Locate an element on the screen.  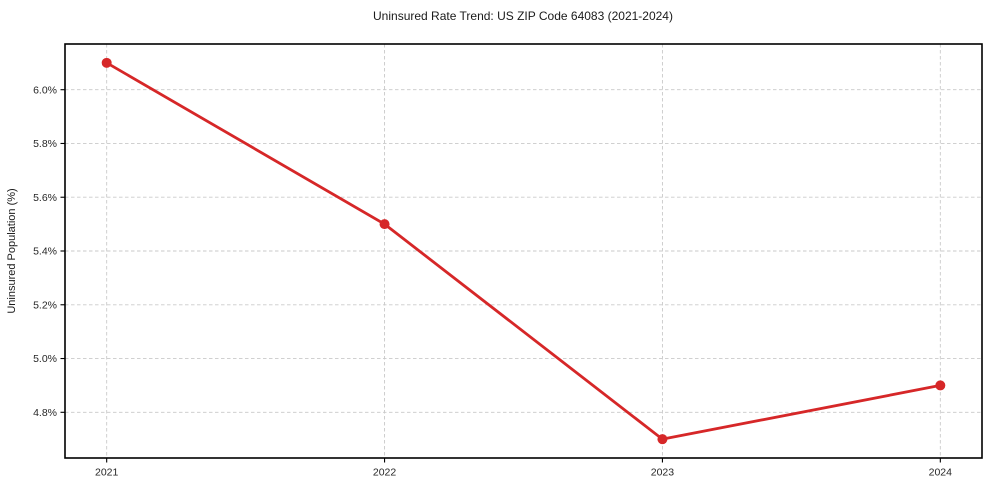
y-tick-label: 4.8% is located at coordinates (45, 413).